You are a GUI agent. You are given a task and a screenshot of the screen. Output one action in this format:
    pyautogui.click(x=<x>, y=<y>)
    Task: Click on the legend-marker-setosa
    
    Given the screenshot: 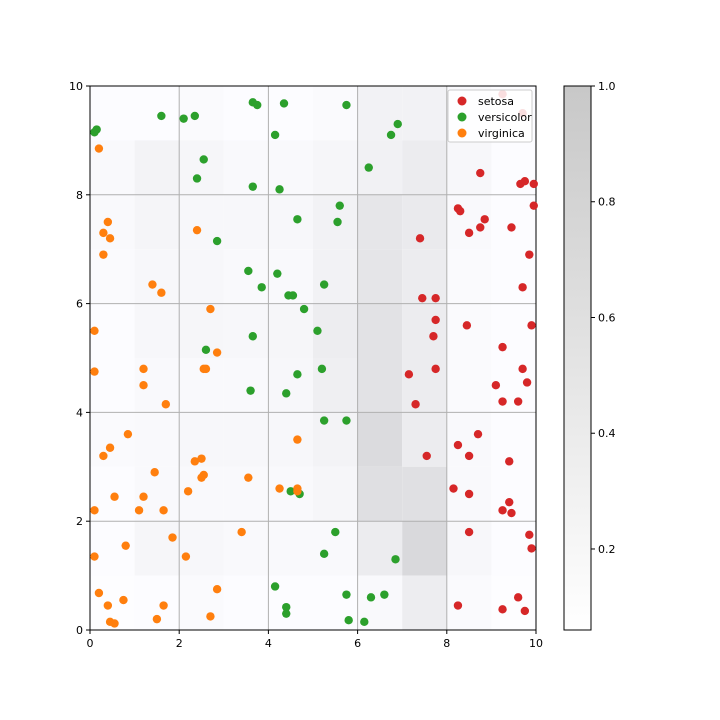 What is the action you would take?
    pyautogui.click(x=462, y=101)
    